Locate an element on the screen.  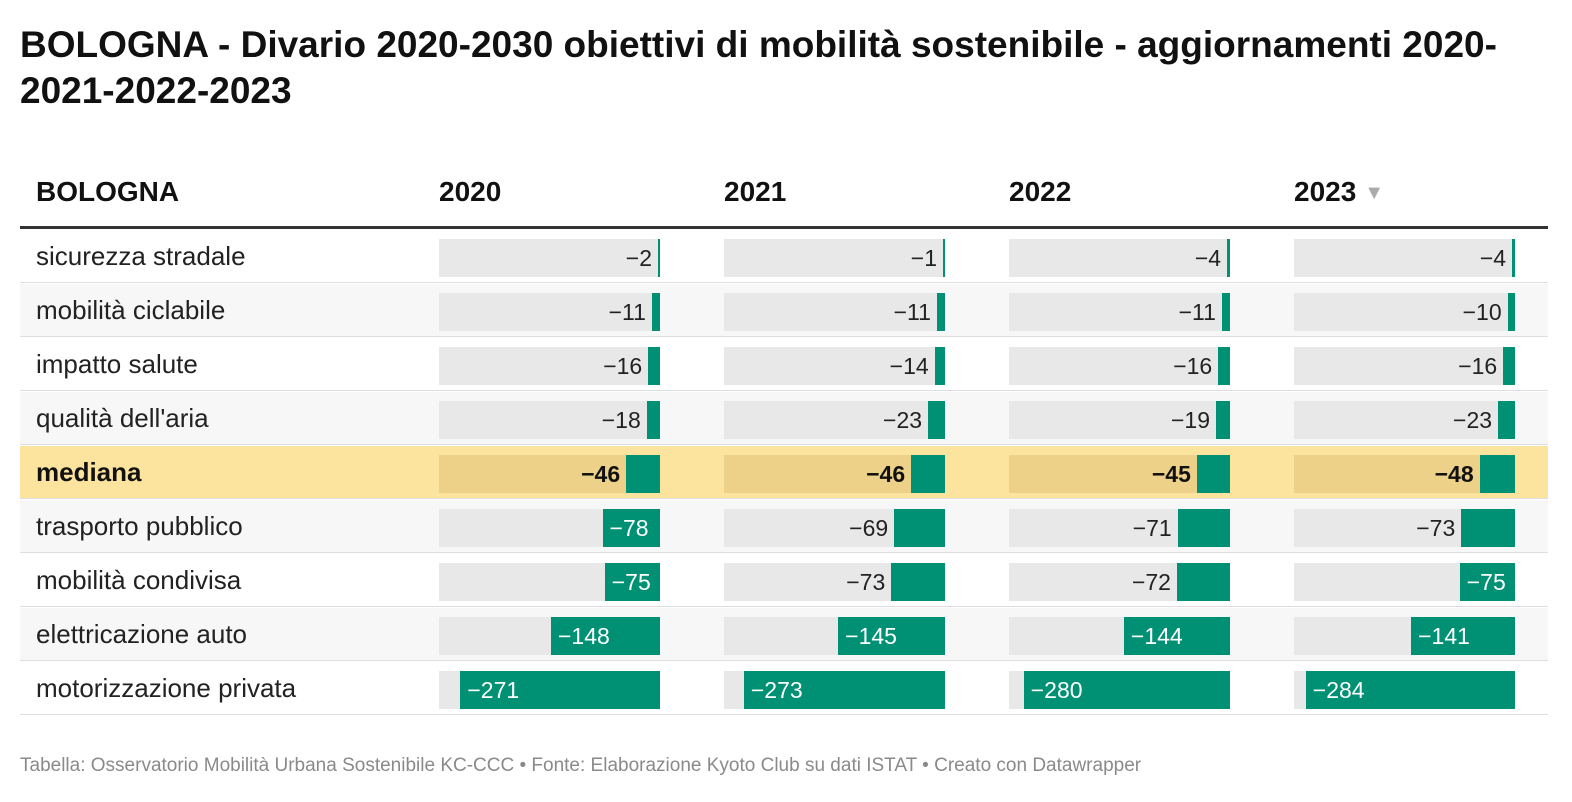
row-label: mobilità ciclabile is located at coordinates (131, 310).